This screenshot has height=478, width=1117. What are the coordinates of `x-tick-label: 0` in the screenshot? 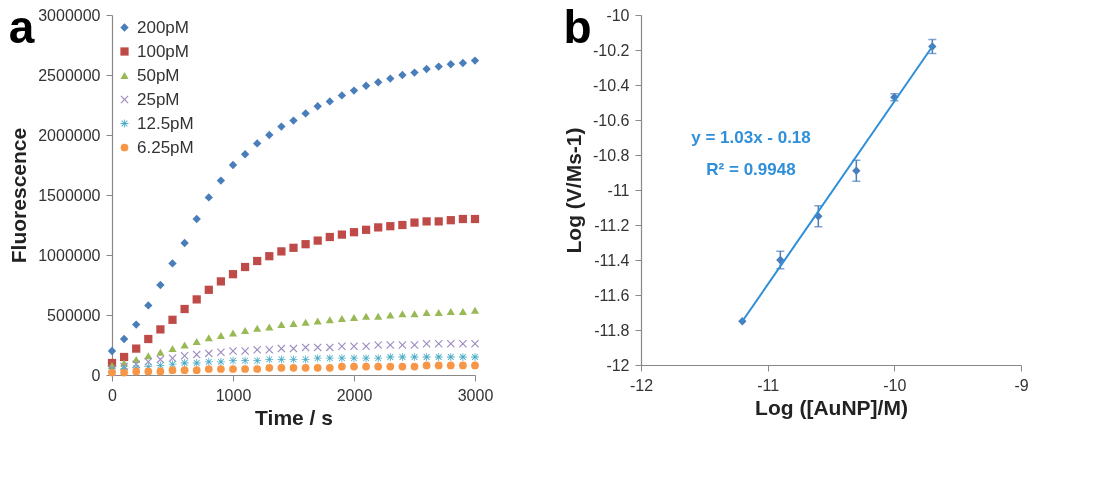 It's located at (113, 395).